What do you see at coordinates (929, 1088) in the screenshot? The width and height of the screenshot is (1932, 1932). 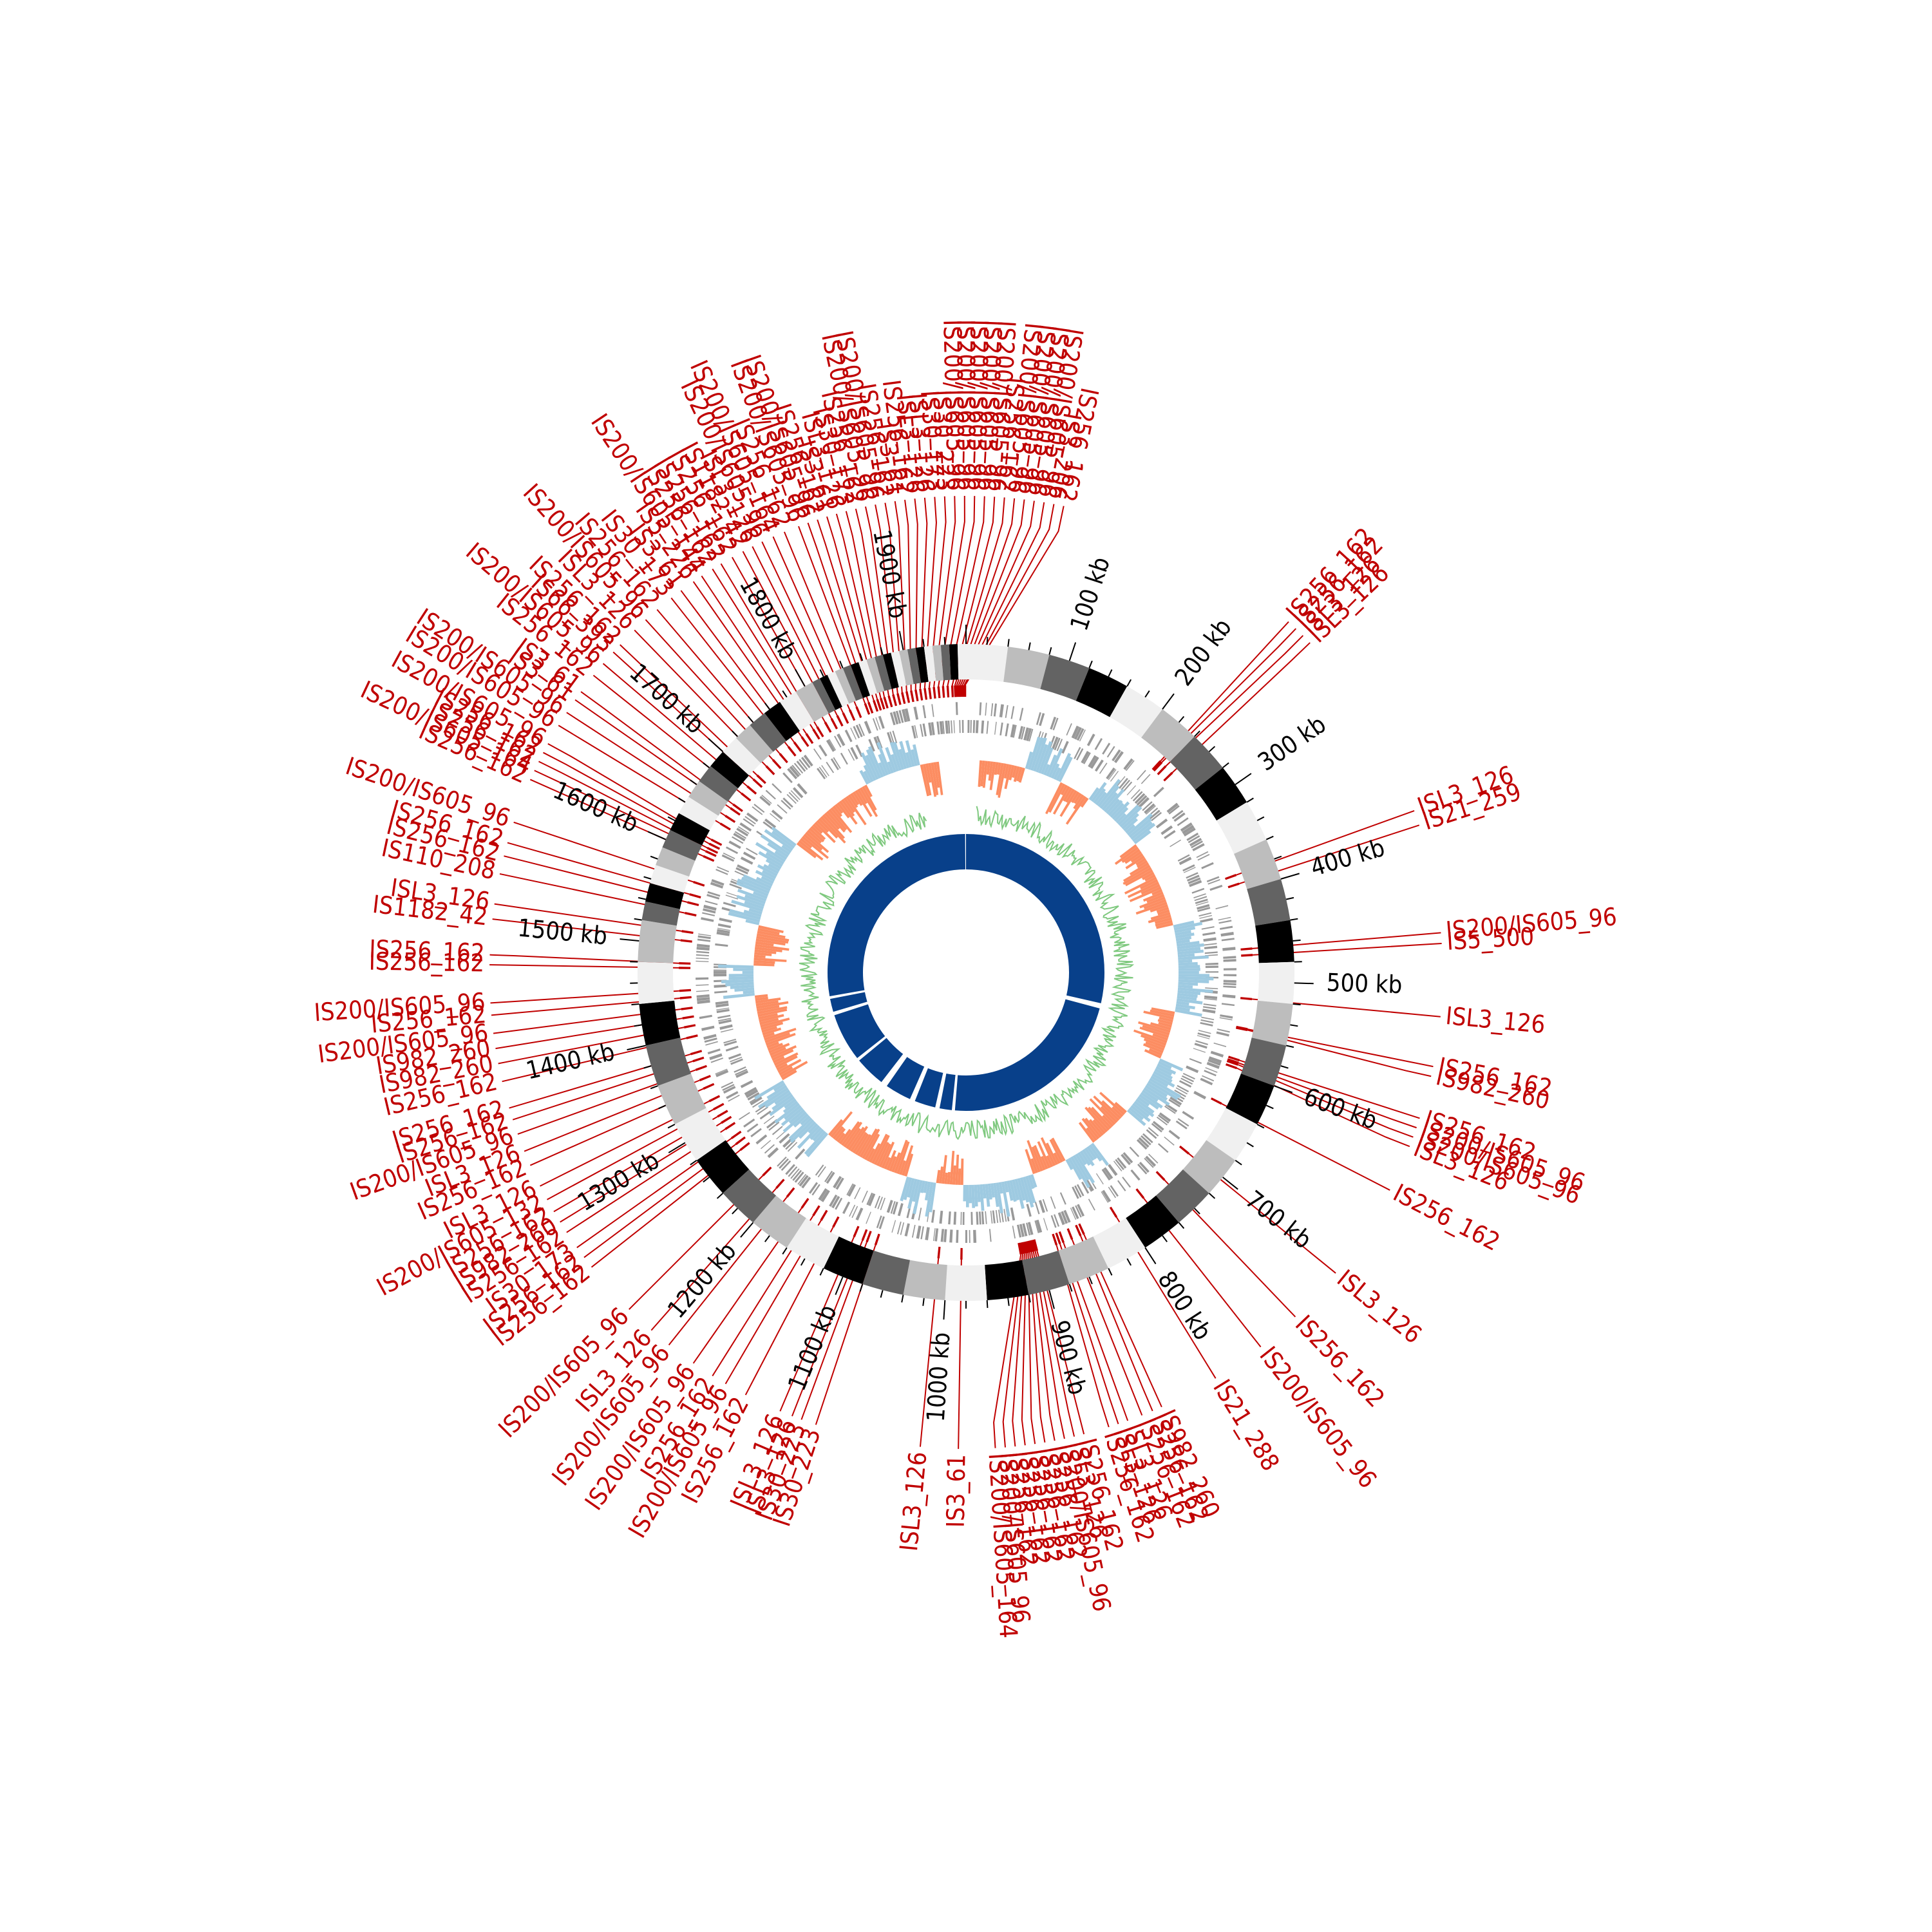 I see `blast-segment` at bounding box center [929, 1088].